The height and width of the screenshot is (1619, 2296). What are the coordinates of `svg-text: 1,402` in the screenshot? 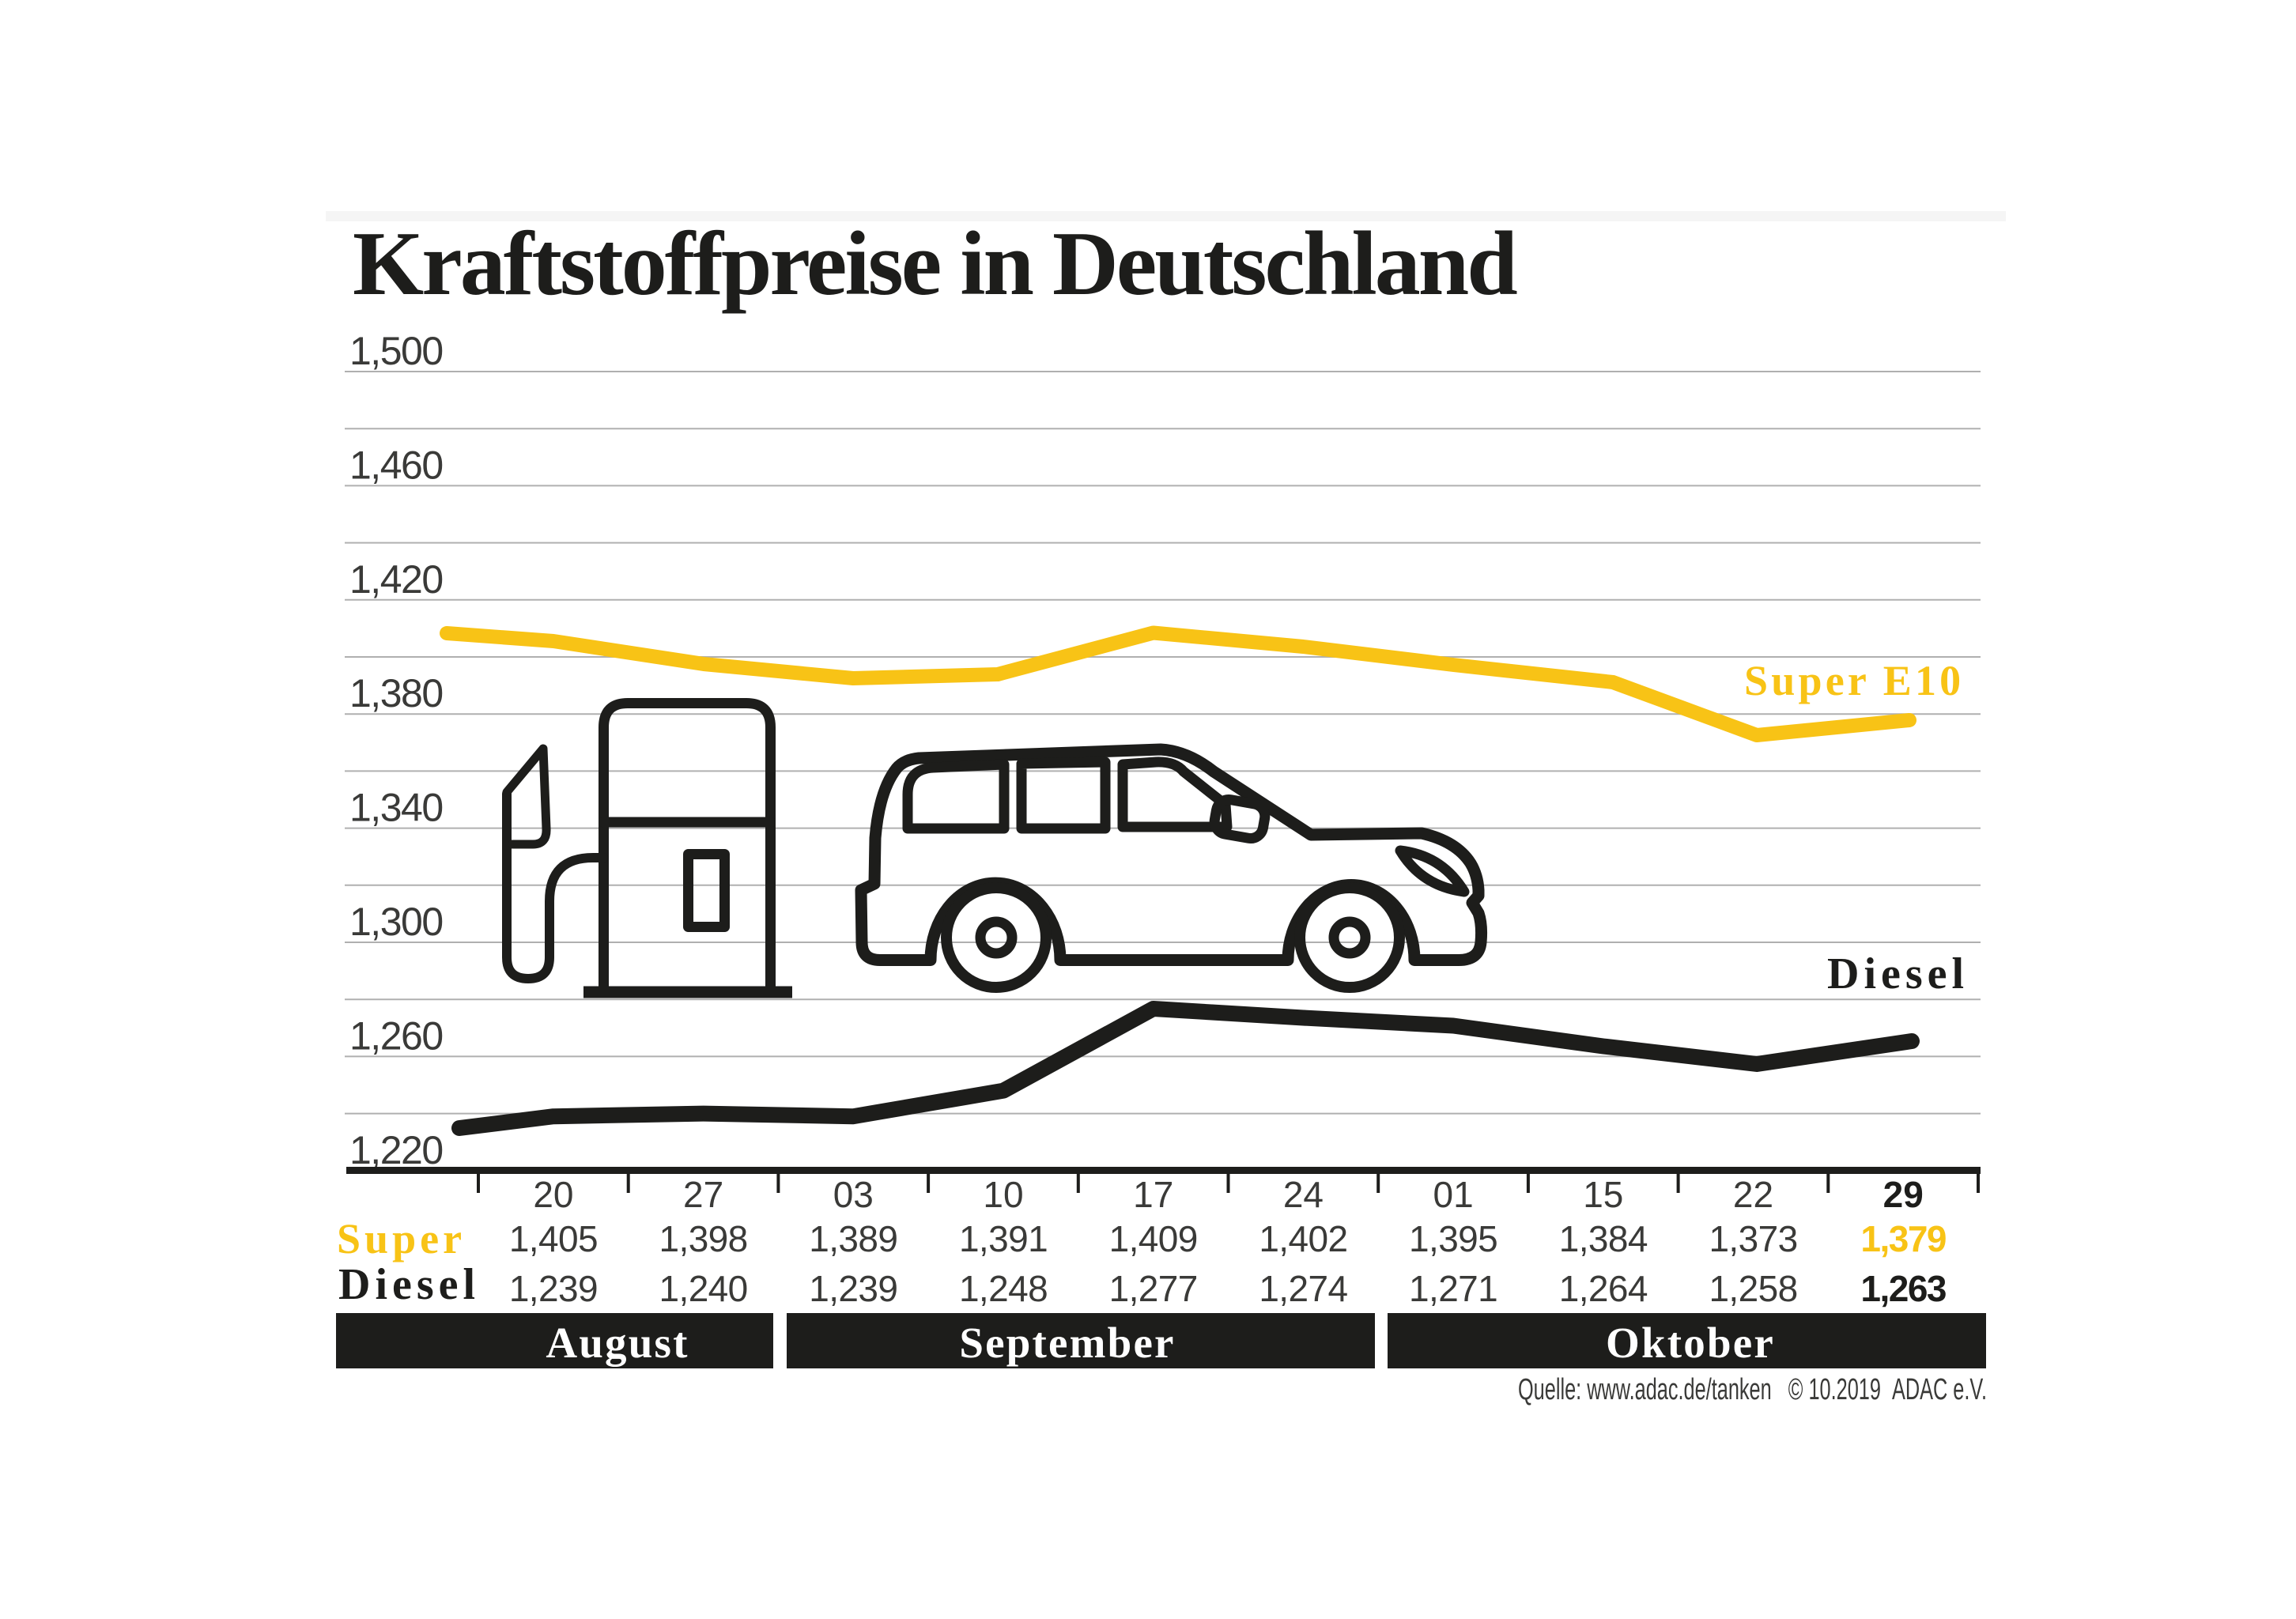 It's located at (1303, 1239).